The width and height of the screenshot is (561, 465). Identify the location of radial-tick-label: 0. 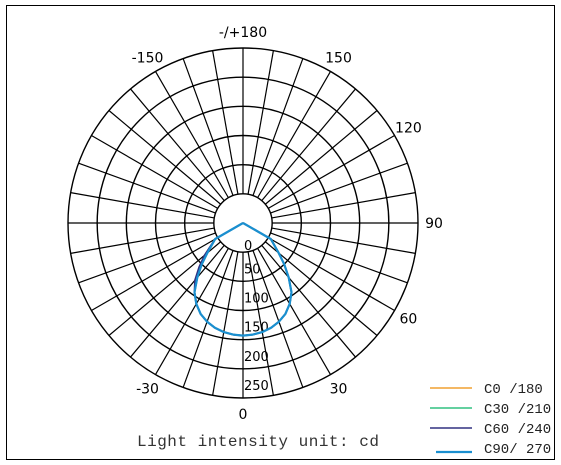
(248, 246).